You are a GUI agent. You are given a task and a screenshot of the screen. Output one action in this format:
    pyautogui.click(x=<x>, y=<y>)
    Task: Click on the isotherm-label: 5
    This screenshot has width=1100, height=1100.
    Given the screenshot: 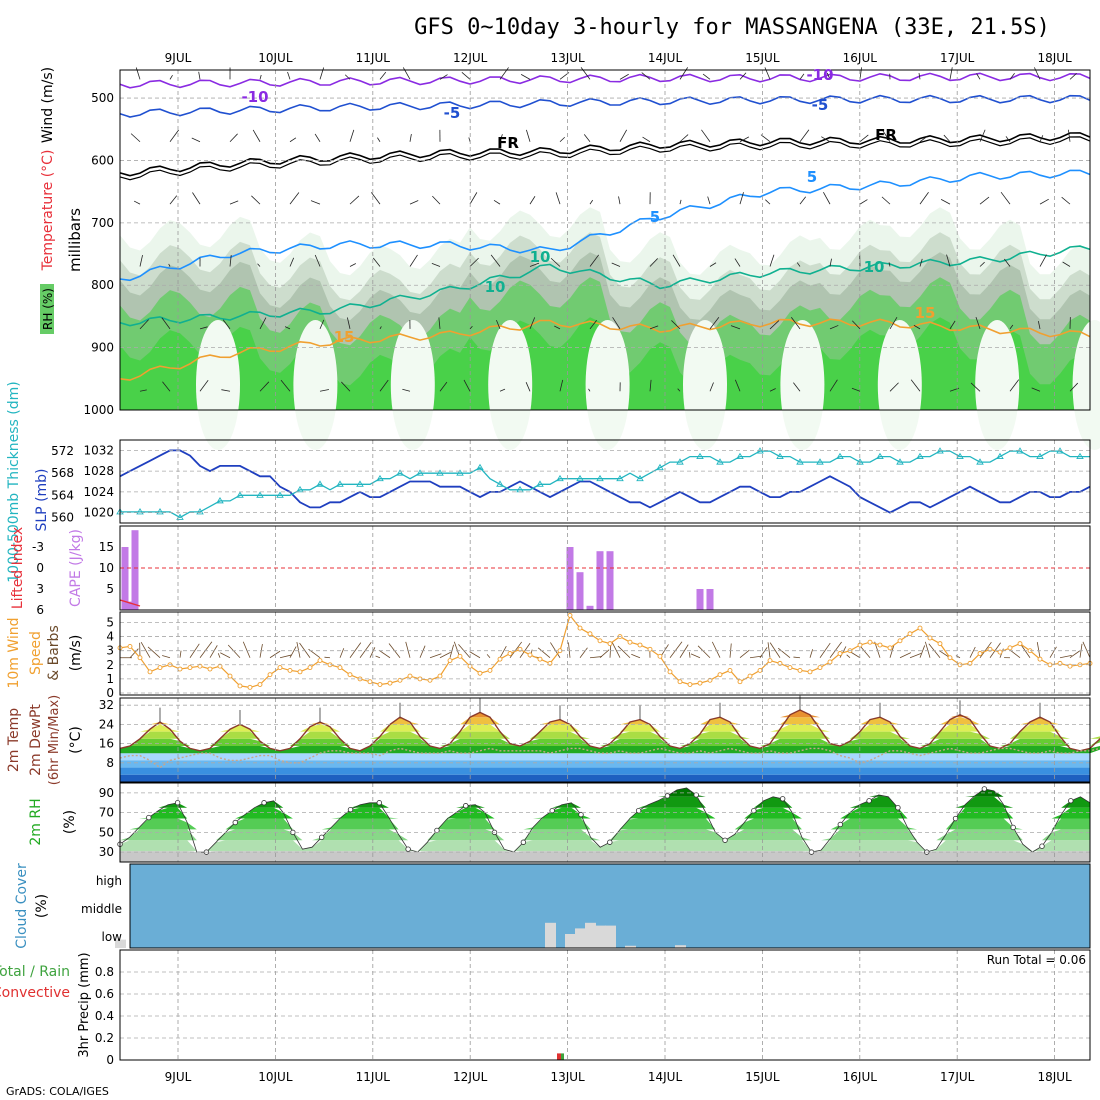 What is the action you would take?
    pyautogui.click(x=812, y=177)
    